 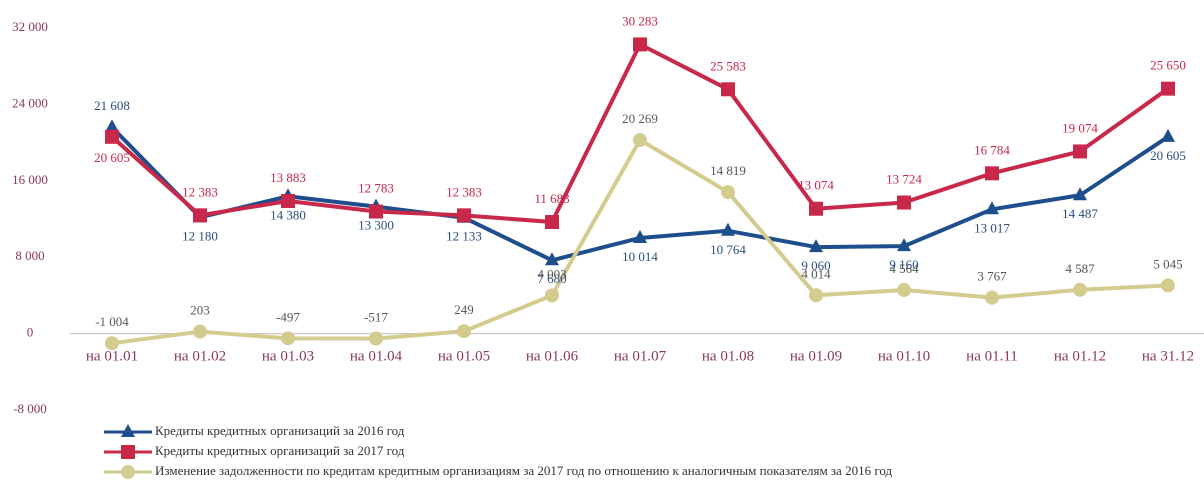 I want to click on data-label: 20 269, so click(x=640, y=118).